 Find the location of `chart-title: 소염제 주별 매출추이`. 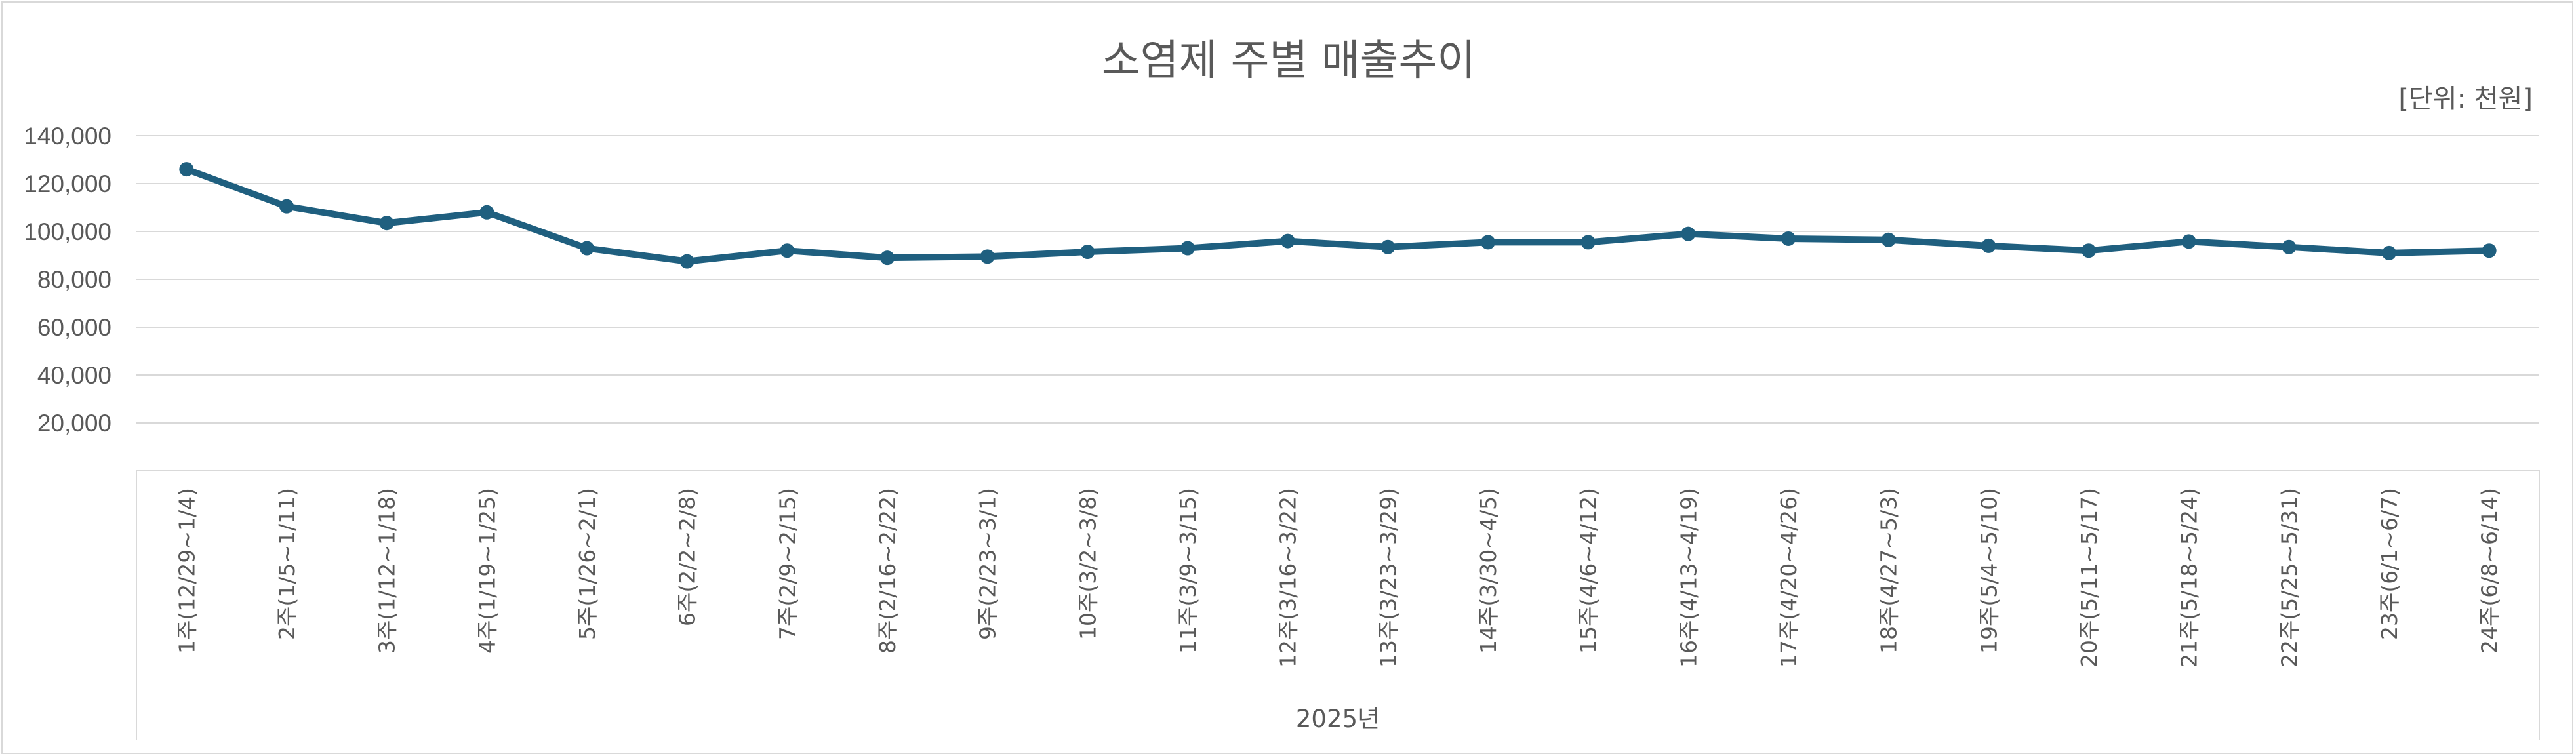

chart-title: 소염제 주별 매출추이 is located at coordinates (1289, 61).